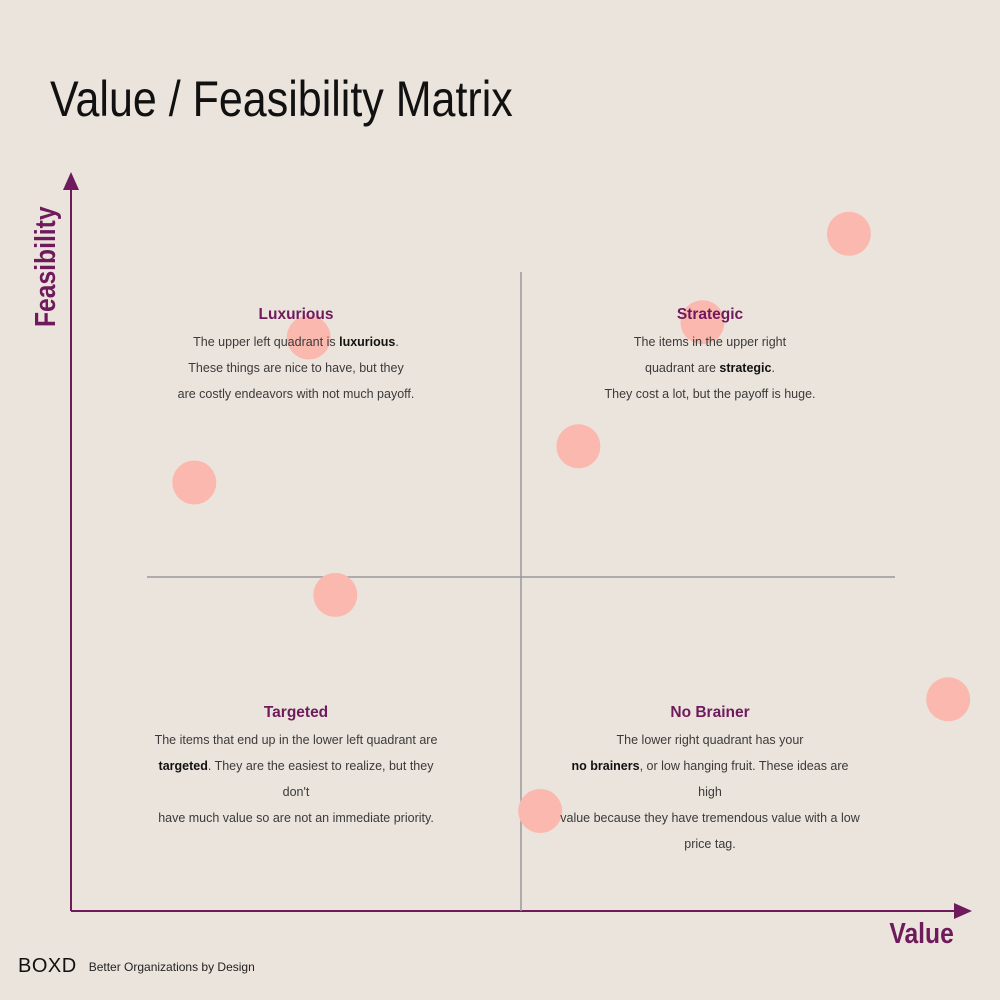 Image resolution: width=1000 pixels, height=1000 pixels. I want to click on x-axis-label: Value, so click(921, 934).